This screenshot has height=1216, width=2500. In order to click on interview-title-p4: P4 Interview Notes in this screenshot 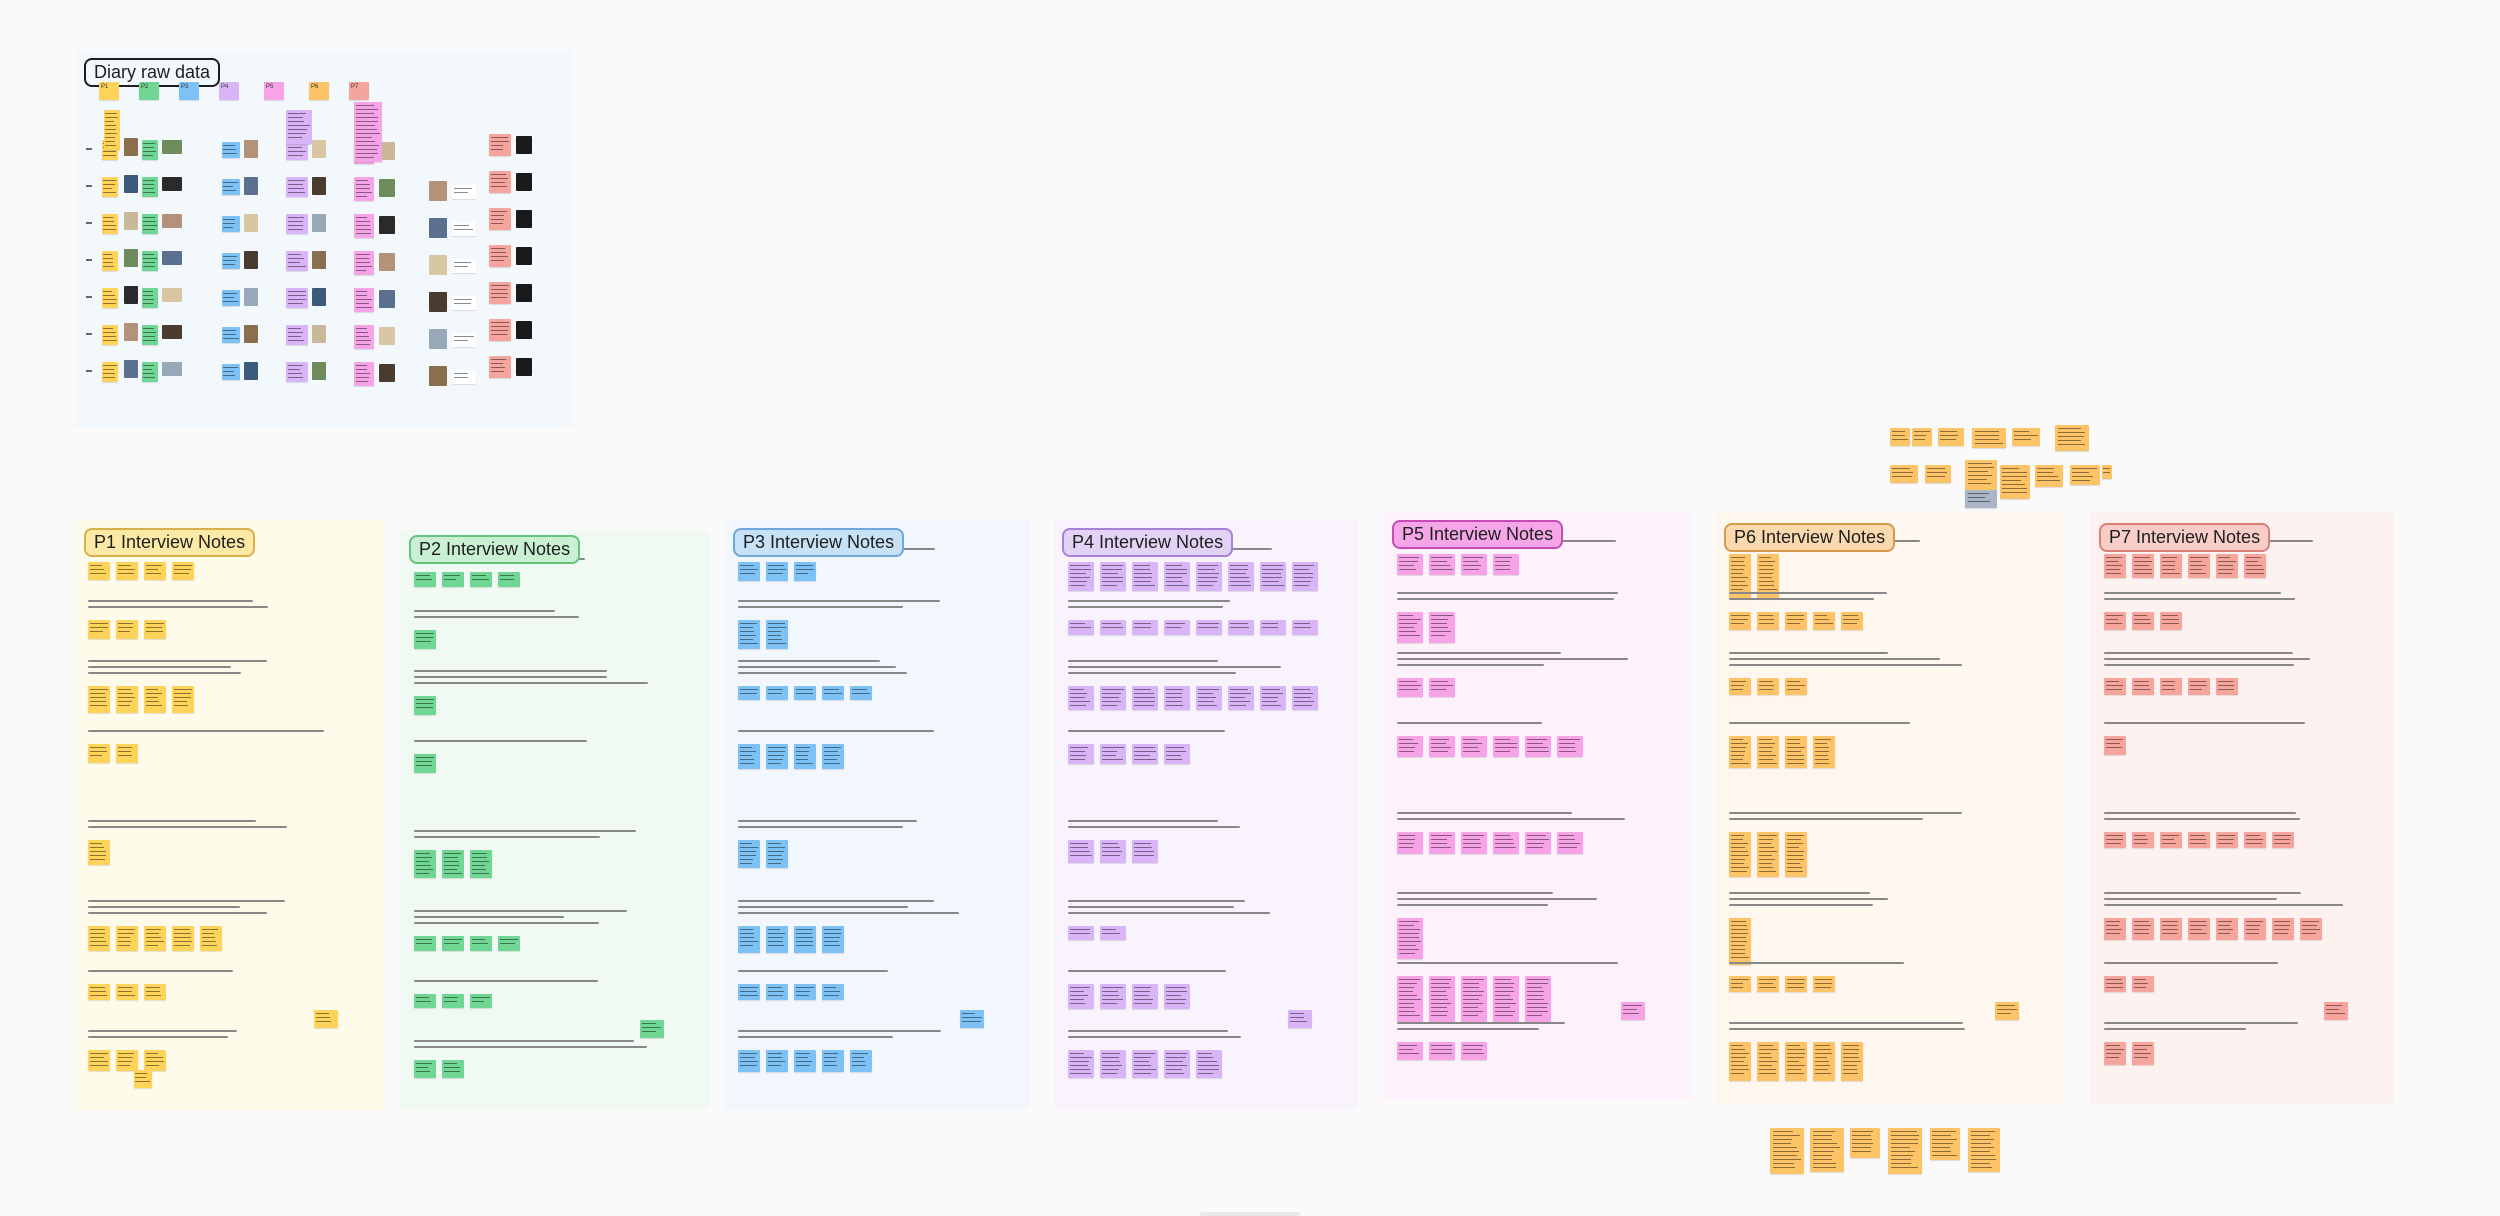, I will do `click(1148, 542)`.